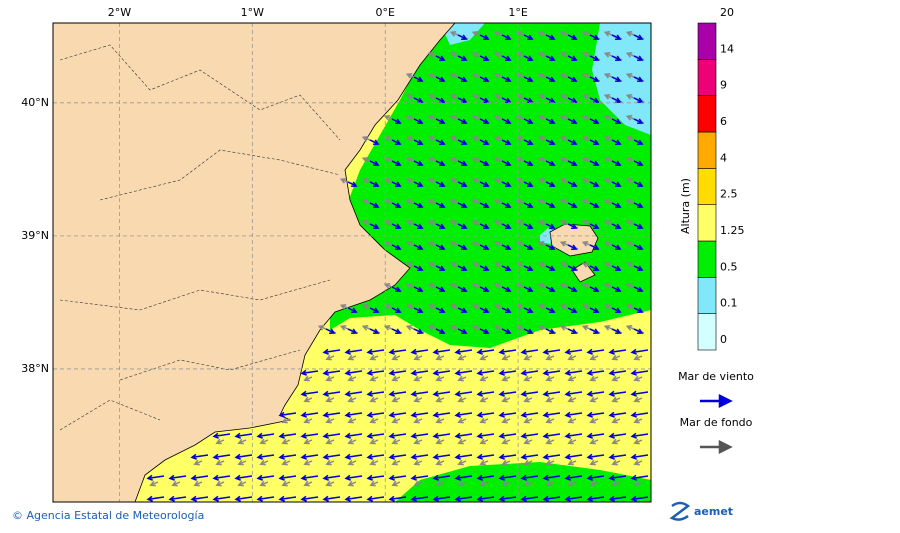 Image resolution: width=900 pixels, height=533 pixels. Describe the element at coordinates (723, 339) in the screenshot. I see `colorbar-label: 0` at that location.